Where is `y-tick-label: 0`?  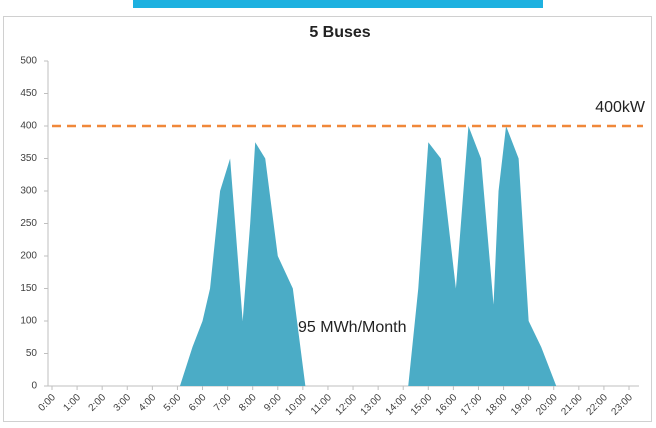 y-tick-label: 0 is located at coordinates (34, 386).